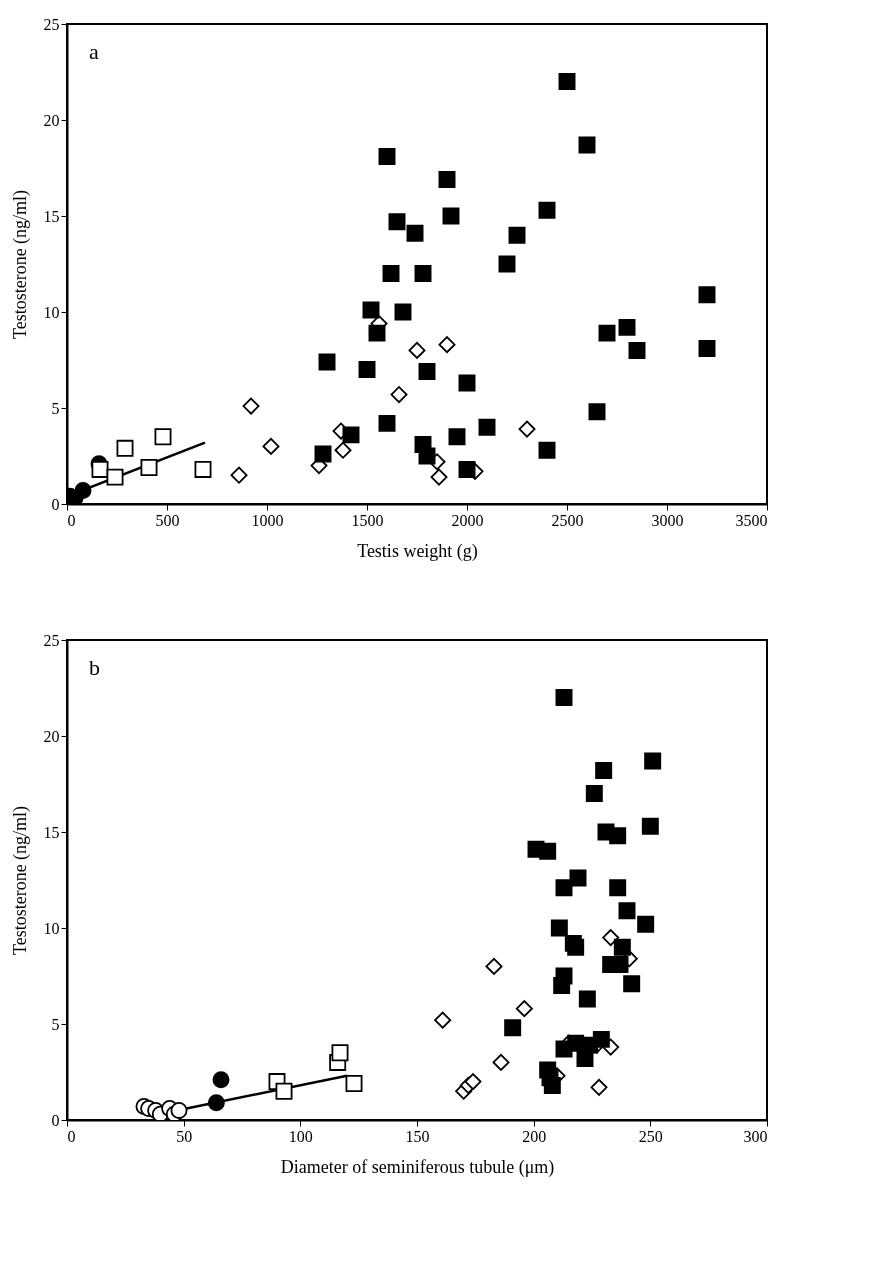 The image size is (870, 1275). I want to click on x-tick-label: 2500, so click(567, 520).